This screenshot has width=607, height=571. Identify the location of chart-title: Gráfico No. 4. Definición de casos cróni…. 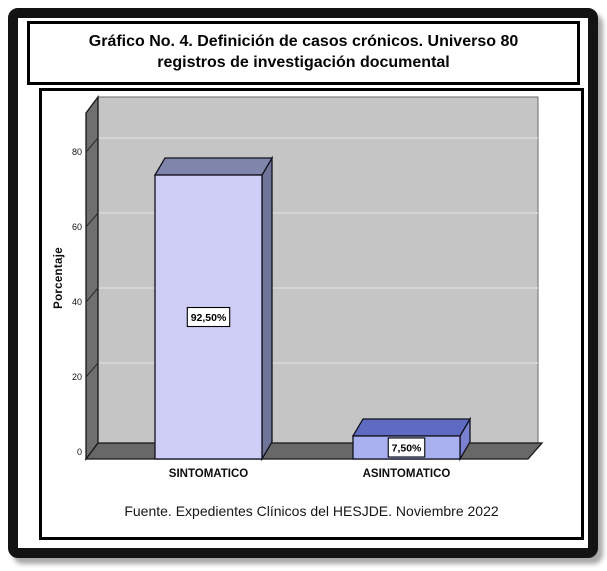
(303, 52).